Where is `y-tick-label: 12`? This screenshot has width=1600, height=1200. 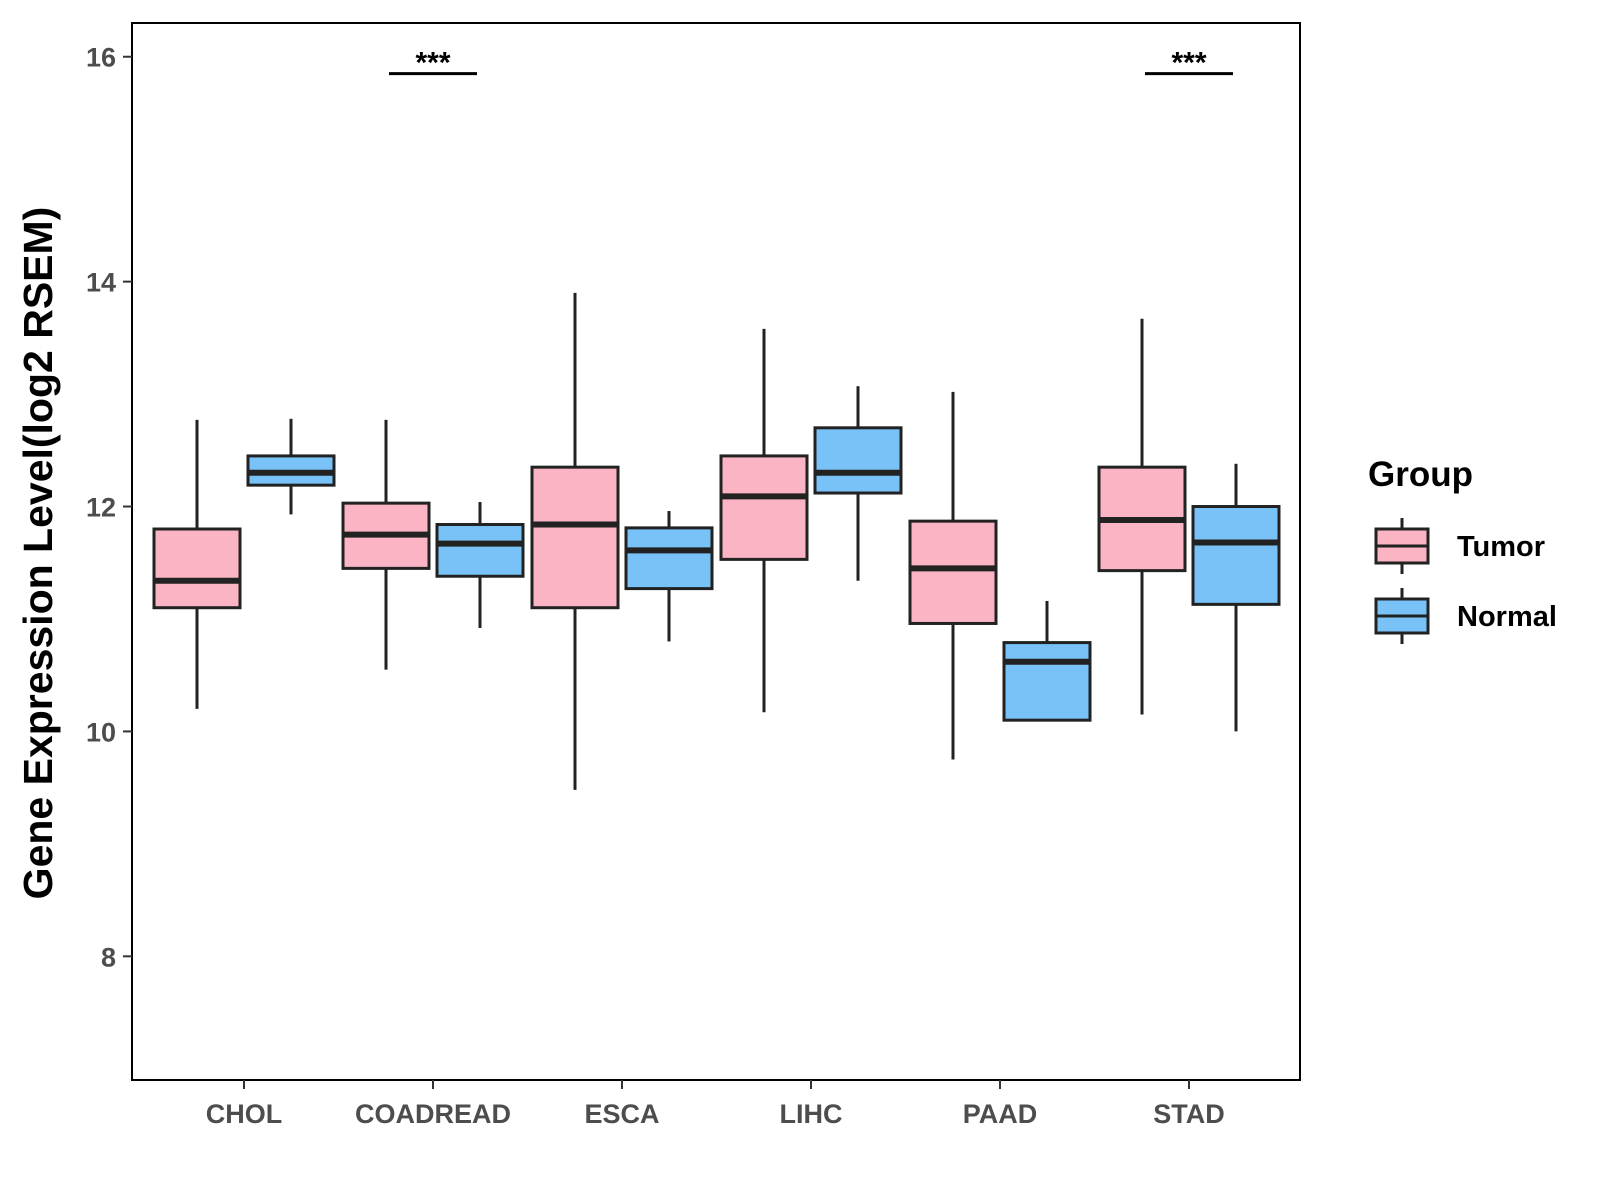
y-tick-label: 12 is located at coordinates (101, 508).